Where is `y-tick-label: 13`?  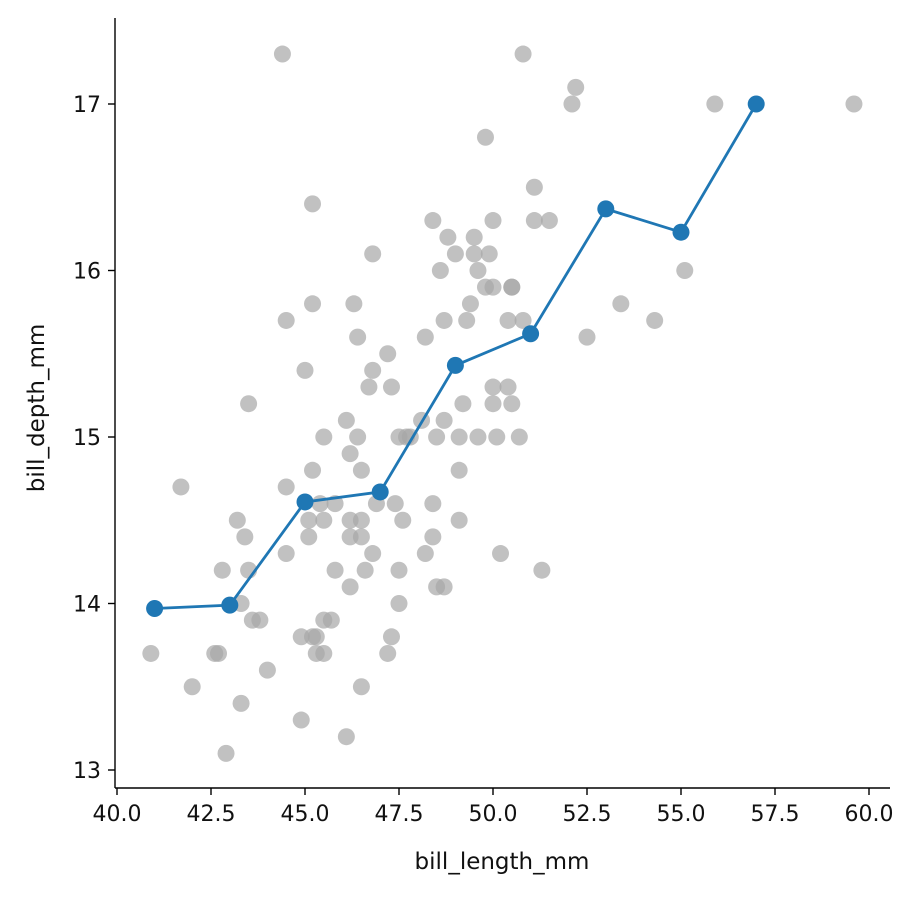
y-tick-label: 13 is located at coordinates (87, 771).